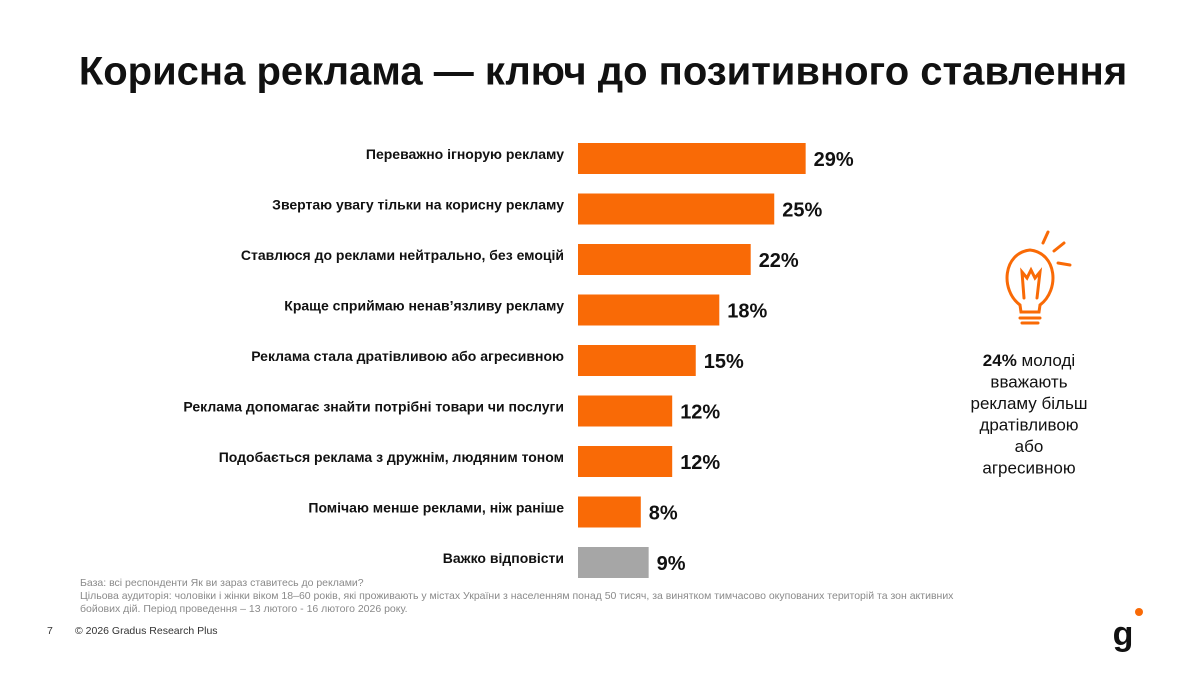  What do you see at coordinates (1123, 634) in the screenshot?
I see `logo: g` at bounding box center [1123, 634].